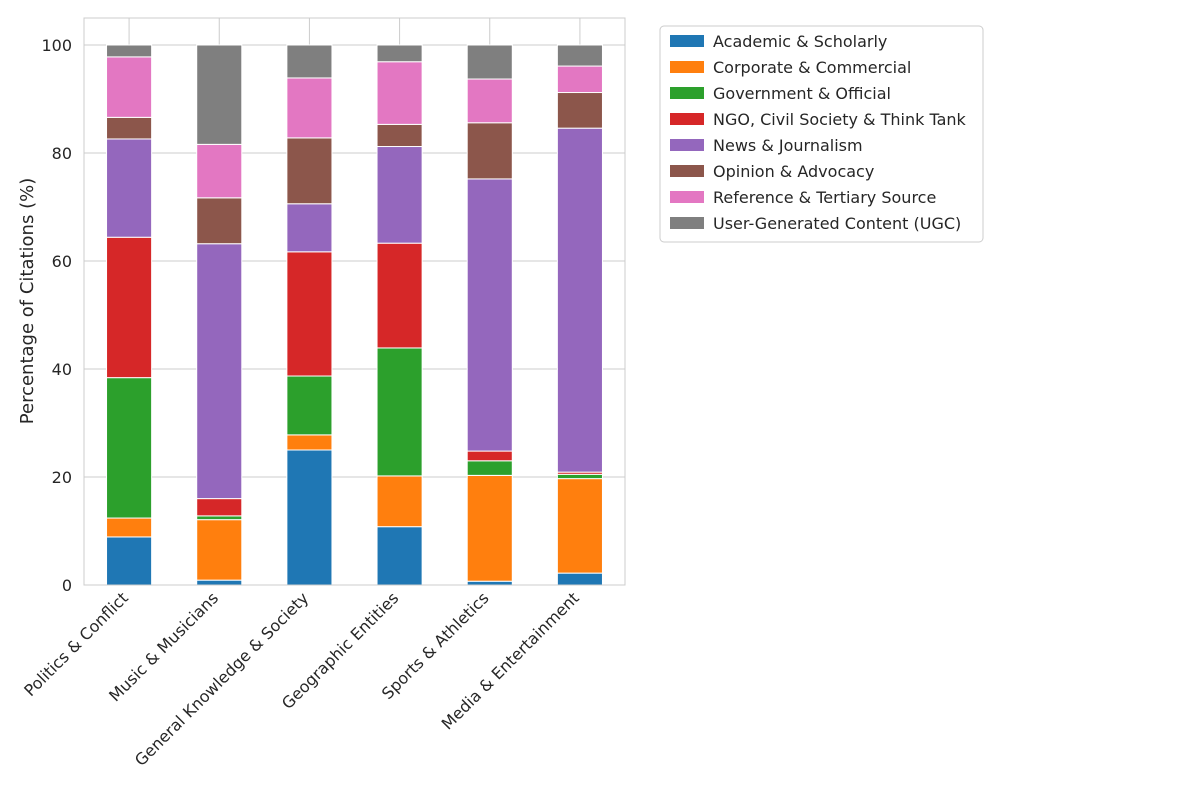 The height and width of the screenshot is (800, 1200). What do you see at coordinates (62, 369) in the screenshot?
I see `y-tick-label: 40` at bounding box center [62, 369].